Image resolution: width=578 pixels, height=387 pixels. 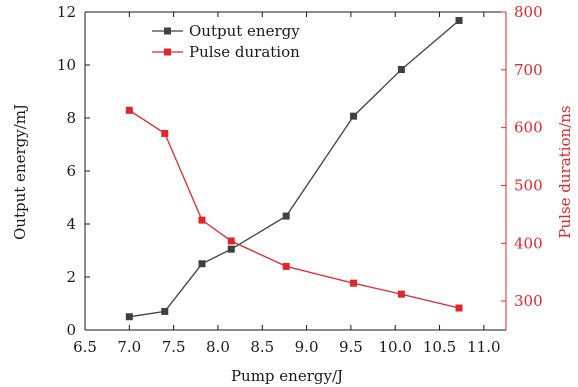 I want to click on x-tick-label: 8.5, so click(x=262, y=347).